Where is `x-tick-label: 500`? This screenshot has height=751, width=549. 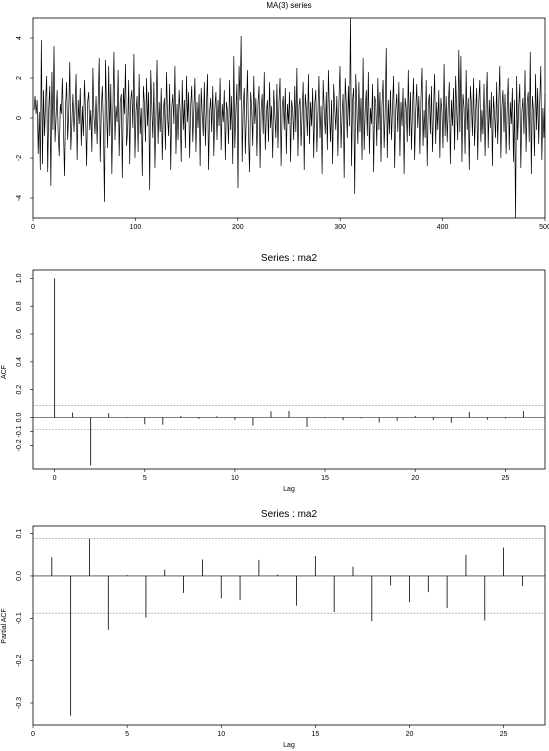 x-tick-label: 500 is located at coordinates (544, 227).